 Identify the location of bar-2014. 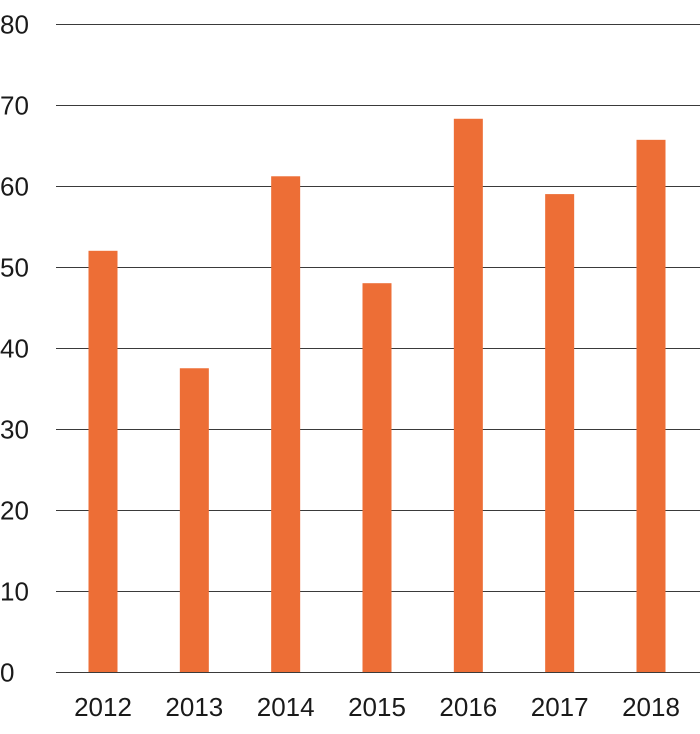
(286, 424).